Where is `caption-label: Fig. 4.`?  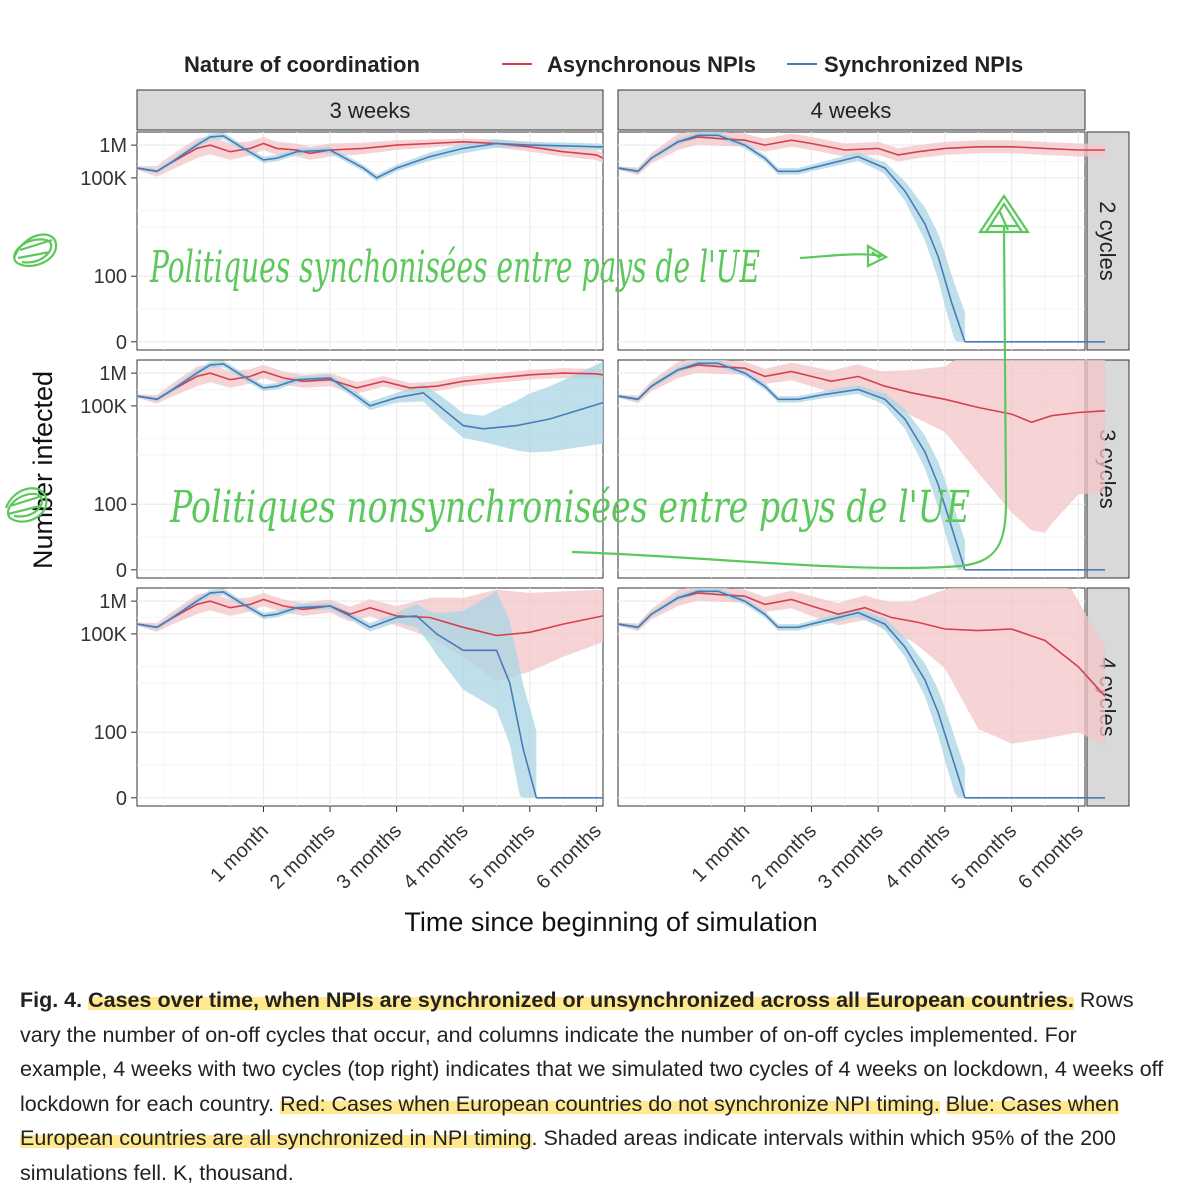 caption-label: Fig. 4. is located at coordinates (51, 1000).